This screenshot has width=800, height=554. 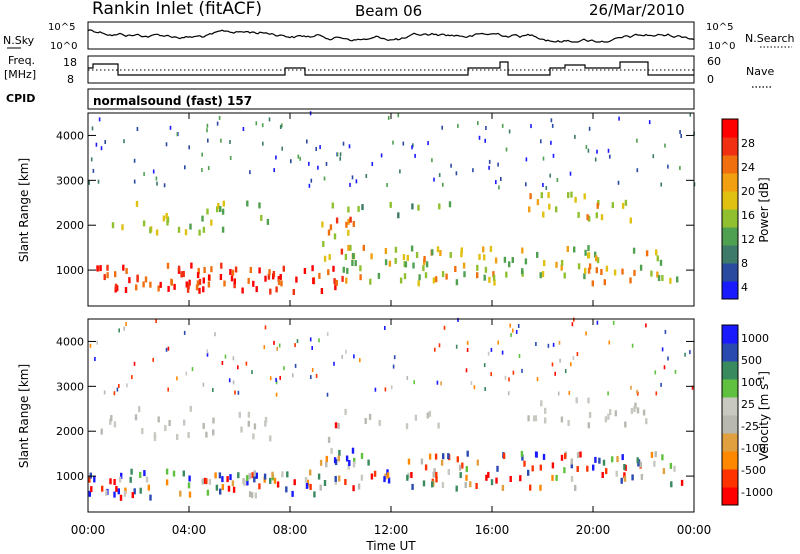 I want to click on colorbar-swatch, so click(x=730, y=254).